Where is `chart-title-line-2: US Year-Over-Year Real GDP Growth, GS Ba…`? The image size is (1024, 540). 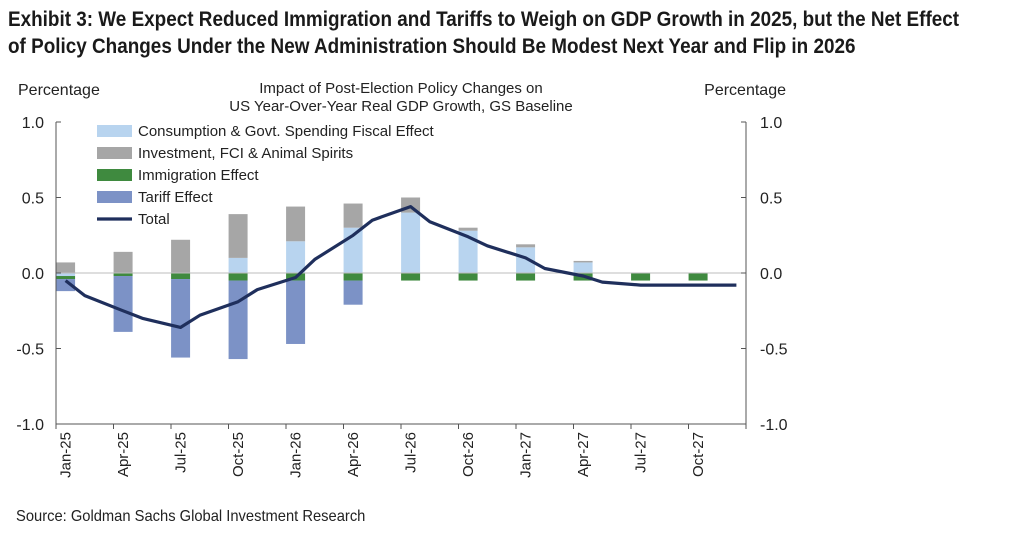 chart-title-line-2: US Year-Over-Year Real GDP Growth, GS Ba… is located at coordinates (401, 106).